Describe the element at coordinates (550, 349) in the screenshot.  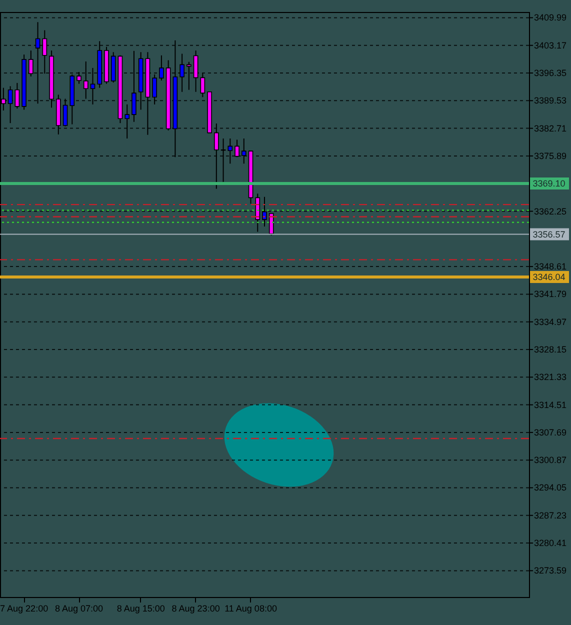
I see `y-tick-label: 3328.15` at that location.